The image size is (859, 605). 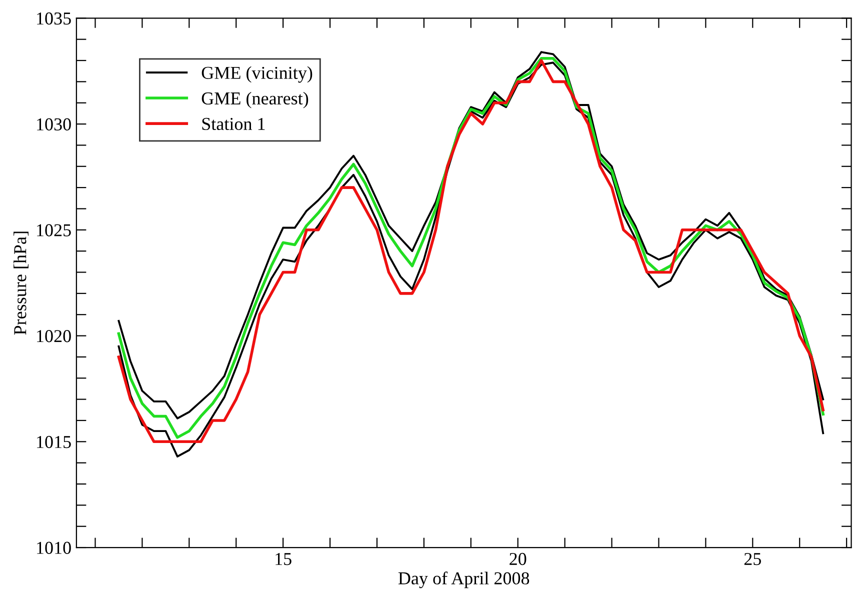 I want to click on legend-label: GME (vicinity), so click(x=257, y=74).